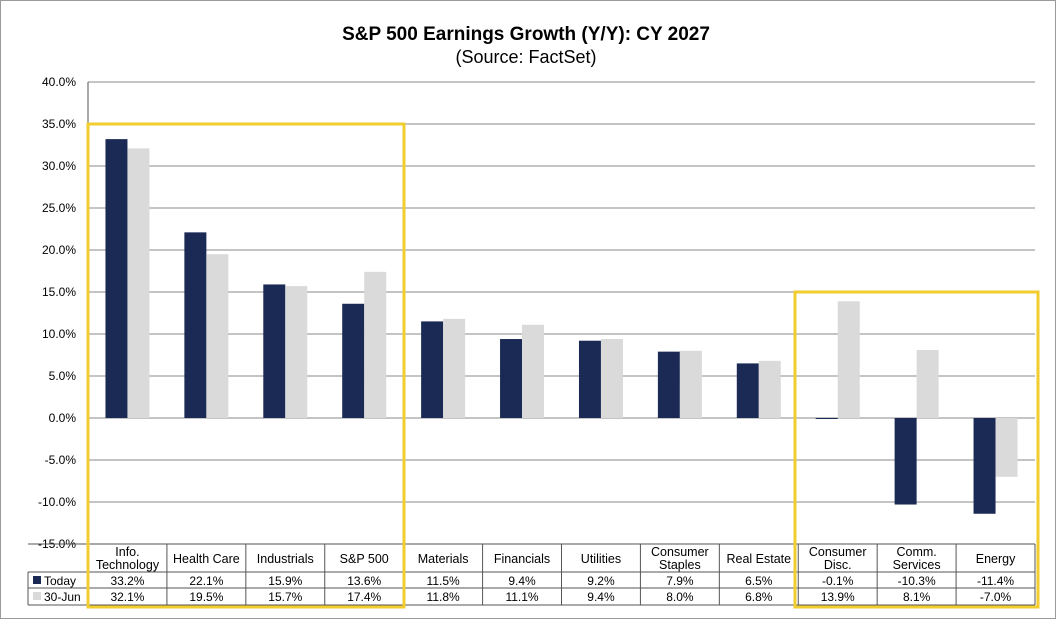 This screenshot has height=624, width=1056. What do you see at coordinates (838, 597) in the screenshot?
I see `data-label: 13.9%` at bounding box center [838, 597].